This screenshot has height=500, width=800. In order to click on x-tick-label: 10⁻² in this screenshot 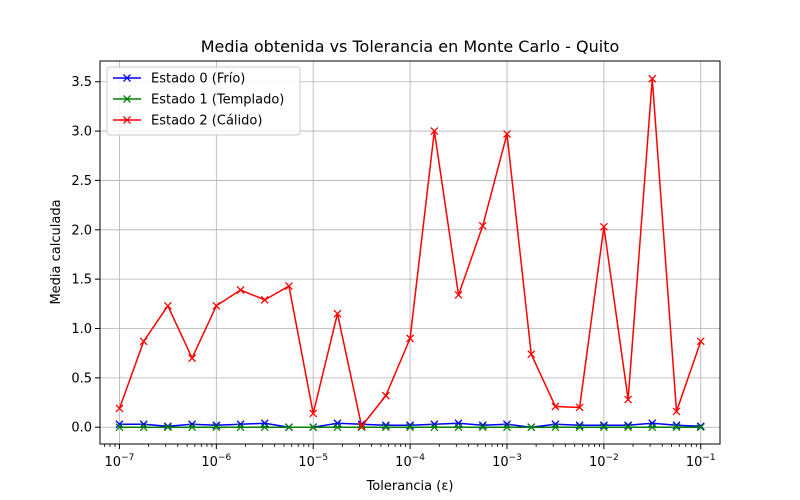, I will do `click(604, 461)`.